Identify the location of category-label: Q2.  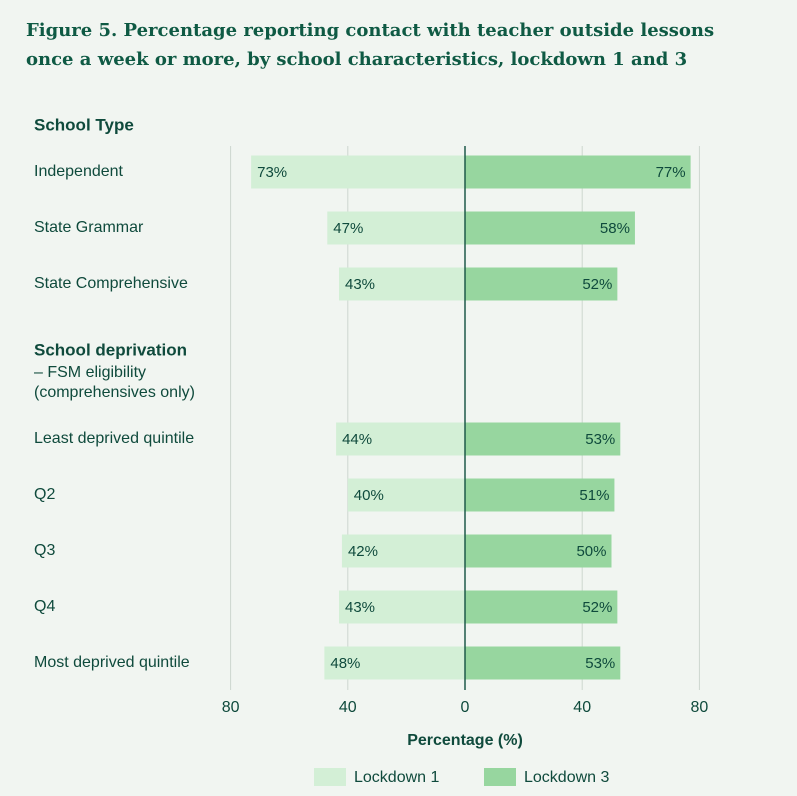
(44, 494).